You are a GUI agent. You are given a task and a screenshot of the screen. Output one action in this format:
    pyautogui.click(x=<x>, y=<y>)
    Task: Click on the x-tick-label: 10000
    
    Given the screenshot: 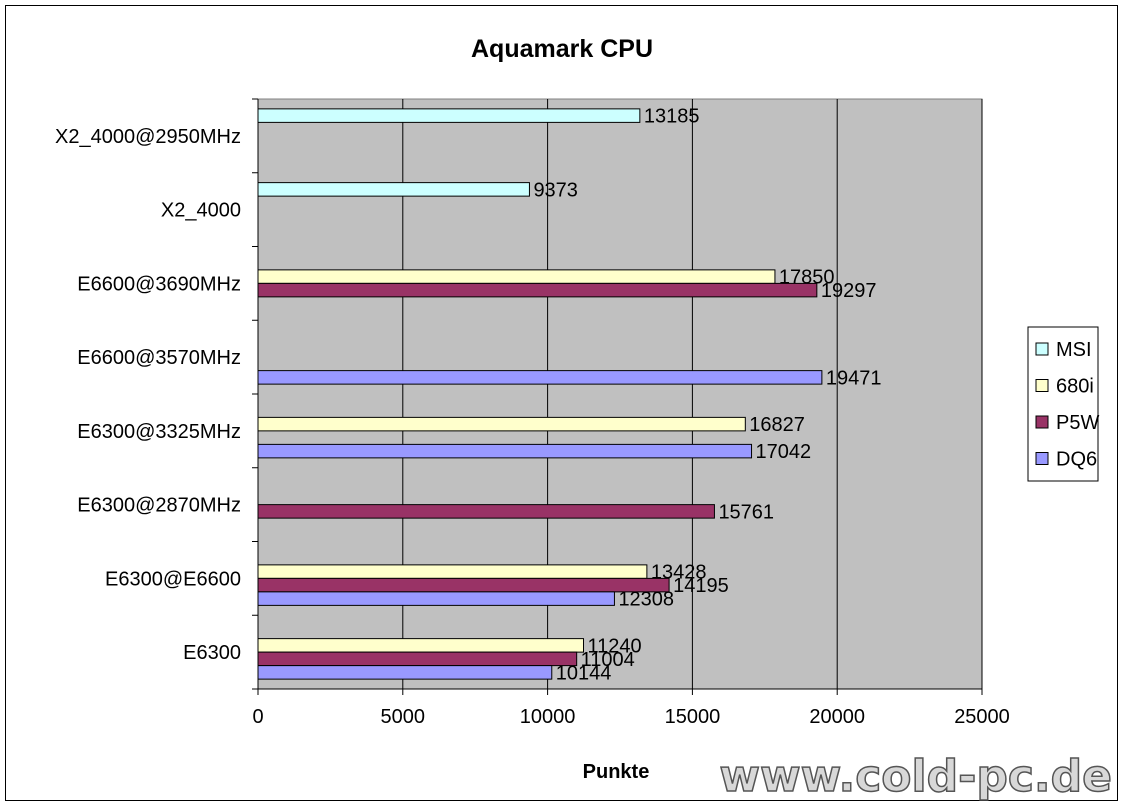 What is the action you would take?
    pyautogui.click(x=548, y=717)
    